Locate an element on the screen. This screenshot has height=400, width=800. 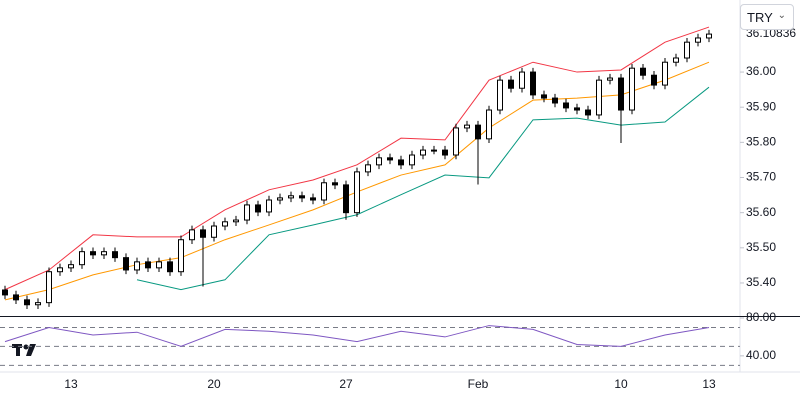
rsi-line is located at coordinates (357, 336).